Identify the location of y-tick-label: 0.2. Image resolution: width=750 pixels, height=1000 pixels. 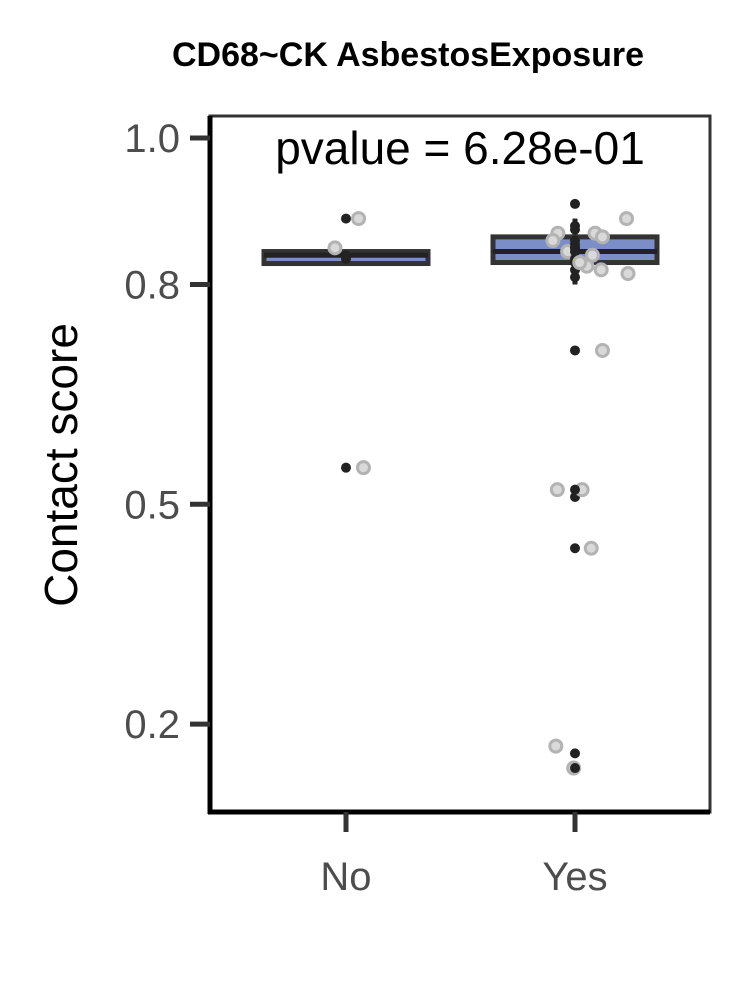
(152, 725).